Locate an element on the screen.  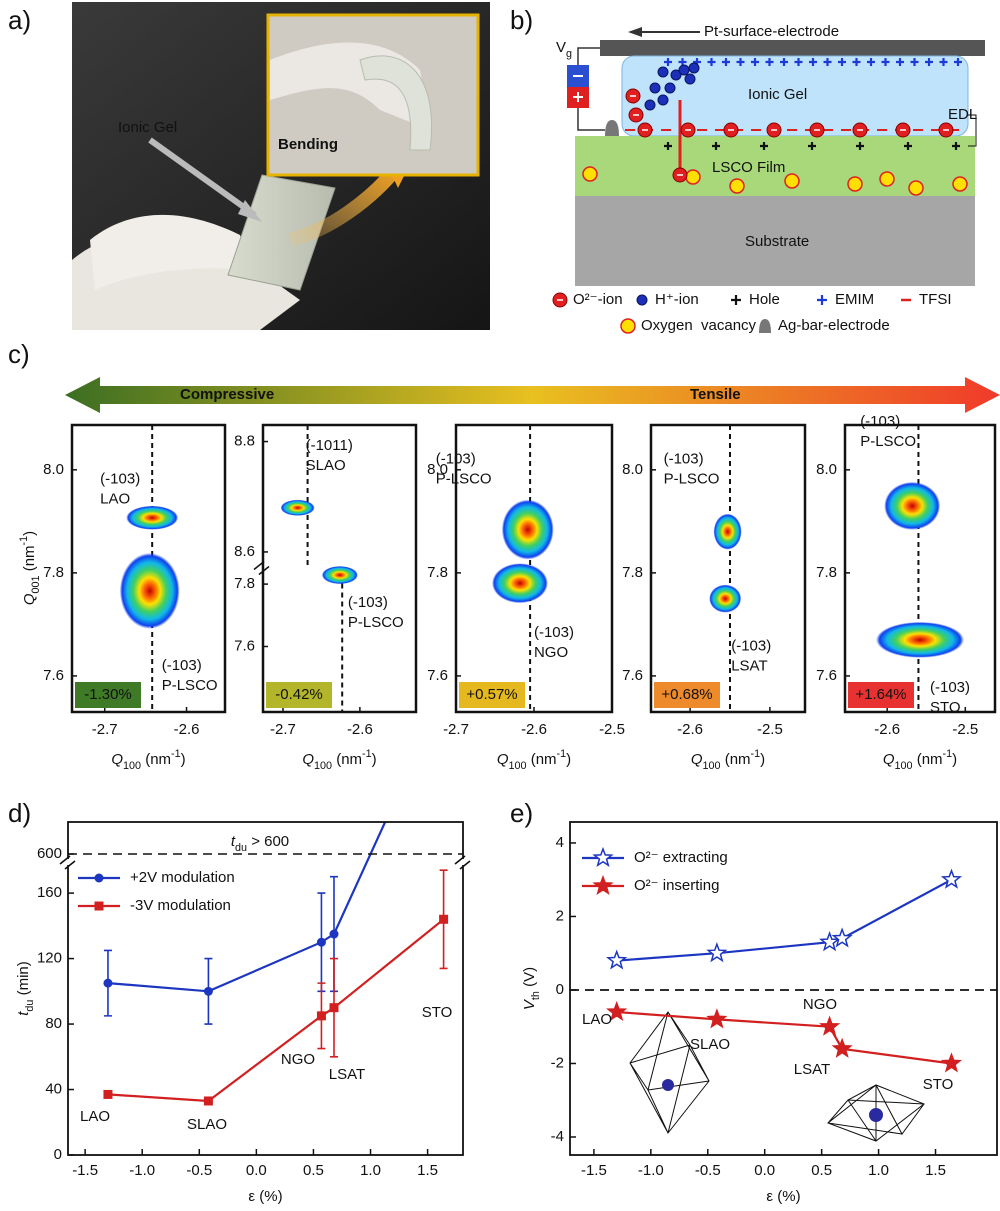
y-axis-label-part: (V) is located at coordinates (529, 979).